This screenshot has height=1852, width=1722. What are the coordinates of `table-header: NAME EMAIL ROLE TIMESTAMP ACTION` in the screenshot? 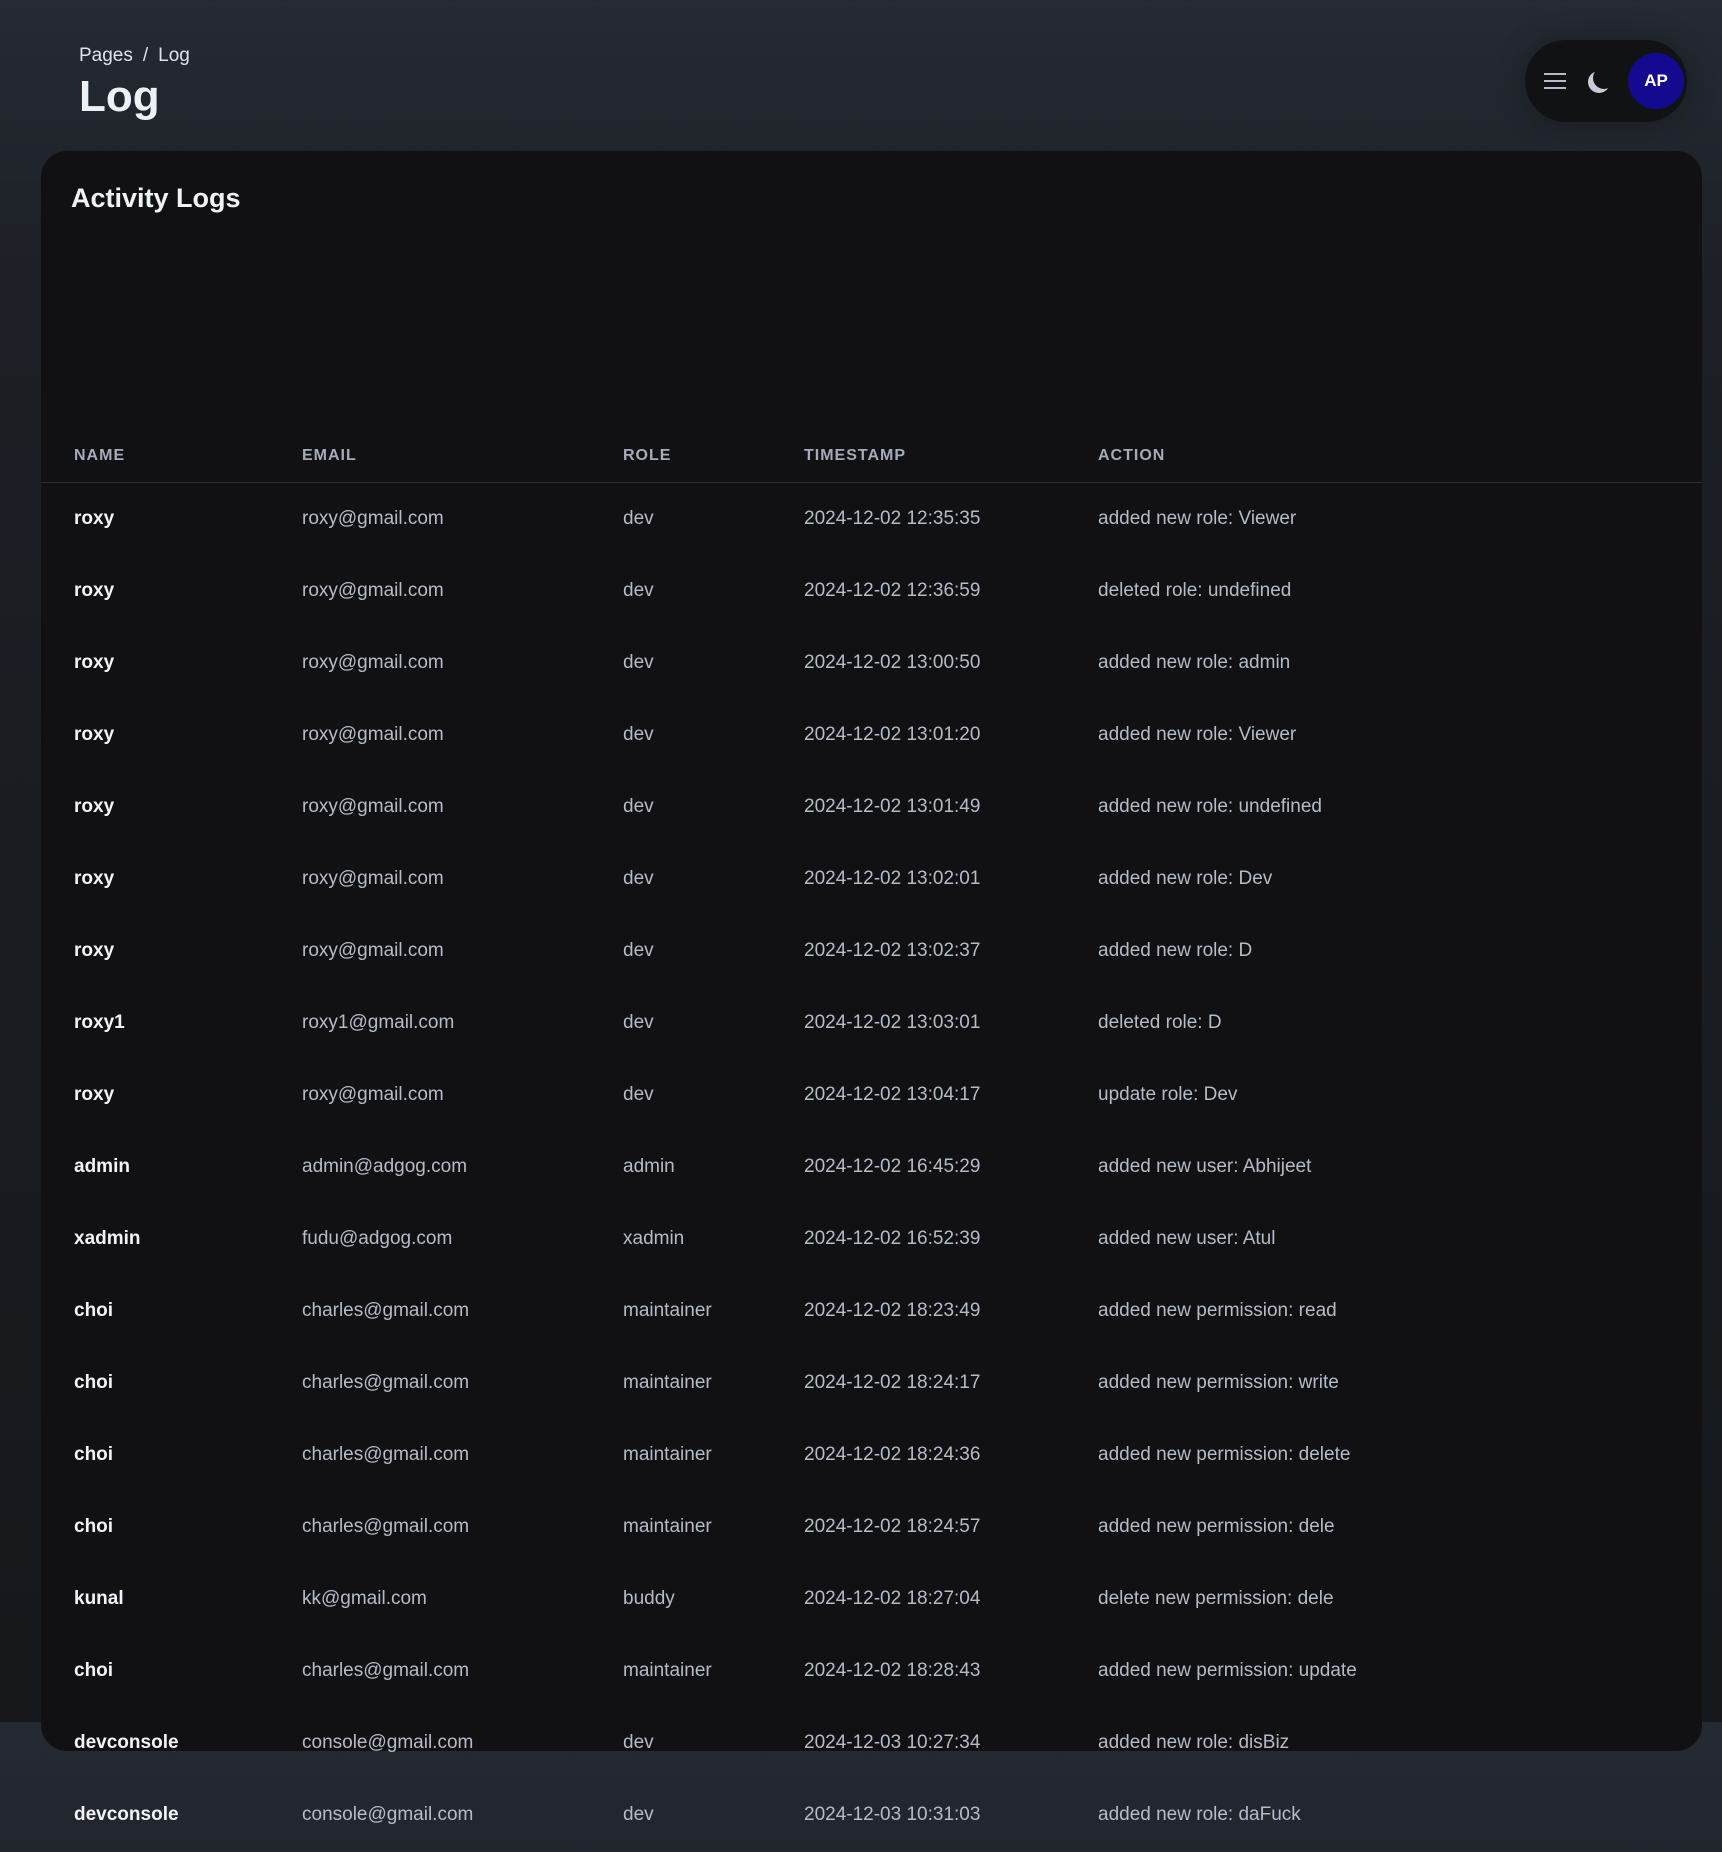 It's located at (871, 457).